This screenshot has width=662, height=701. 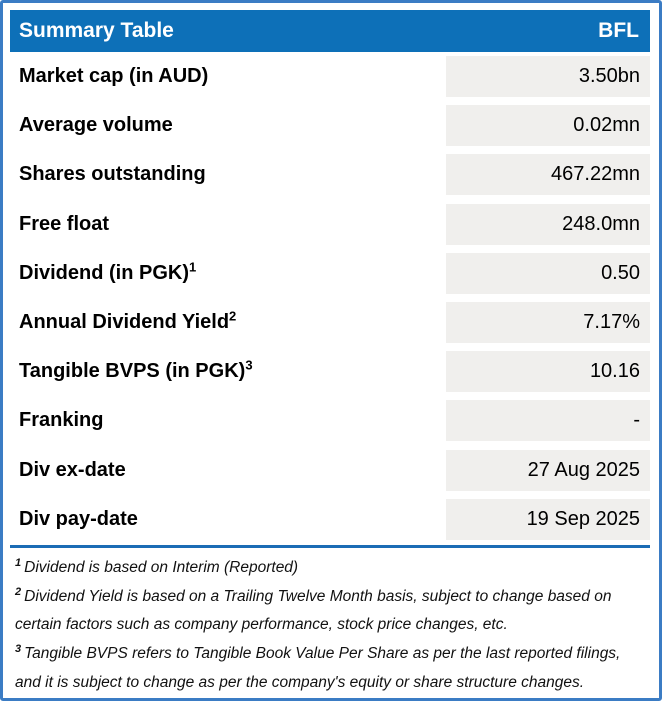 I want to click on table-row: Franking -, so click(x=330, y=420).